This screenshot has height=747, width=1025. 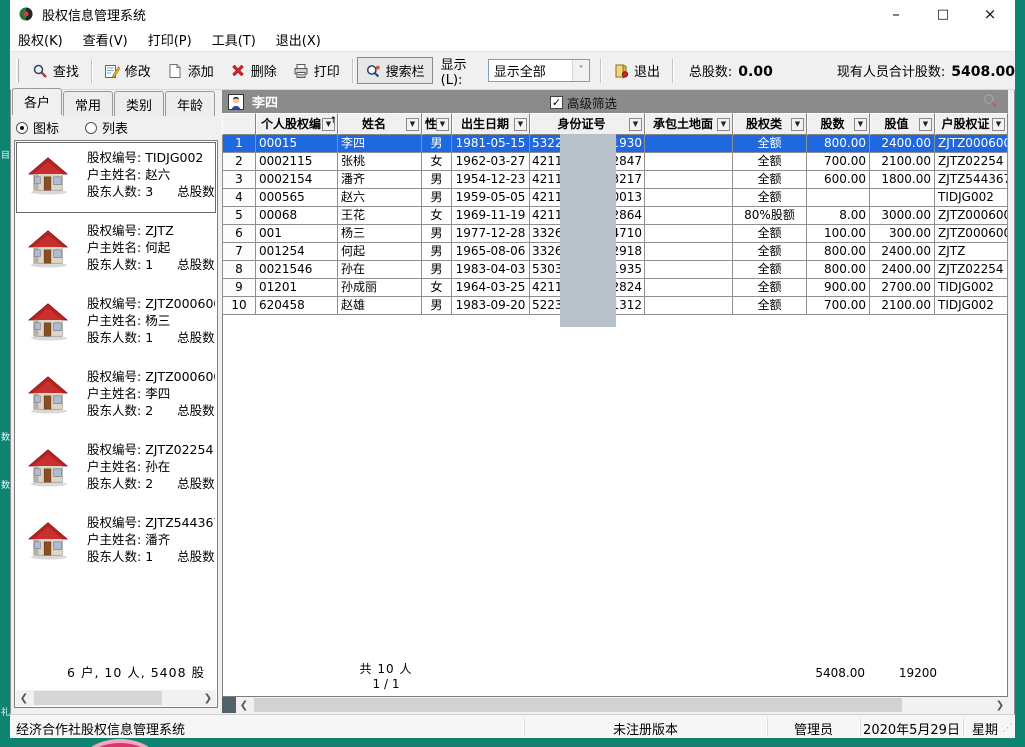 I want to click on view-mode-icon-radio: 图标, so click(x=37, y=127).